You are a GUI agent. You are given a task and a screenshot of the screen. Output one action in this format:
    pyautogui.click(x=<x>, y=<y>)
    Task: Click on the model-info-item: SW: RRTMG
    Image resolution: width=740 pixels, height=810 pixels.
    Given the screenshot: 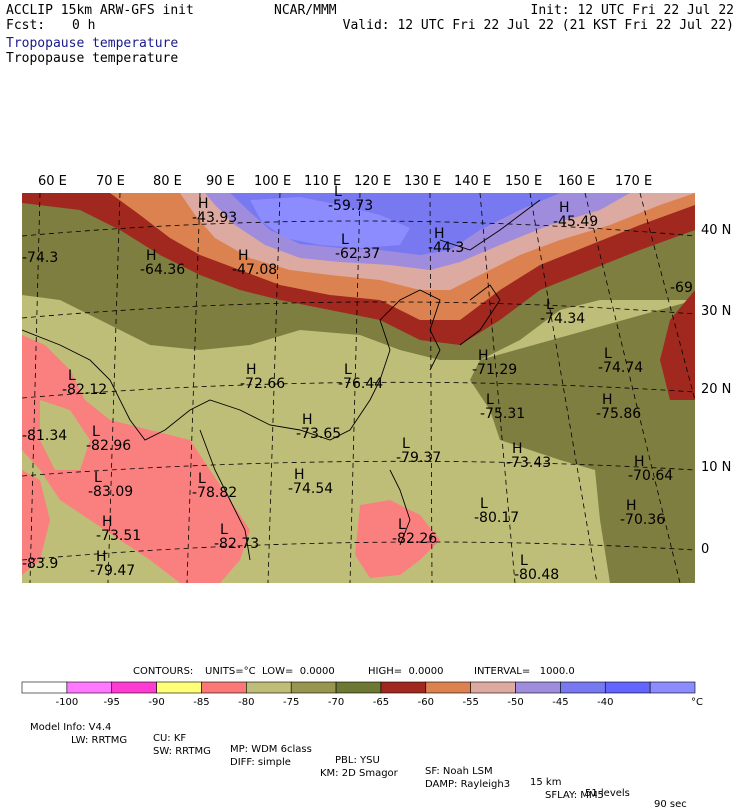 What is the action you would take?
    pyautogui.click(x=182, y=751)
    